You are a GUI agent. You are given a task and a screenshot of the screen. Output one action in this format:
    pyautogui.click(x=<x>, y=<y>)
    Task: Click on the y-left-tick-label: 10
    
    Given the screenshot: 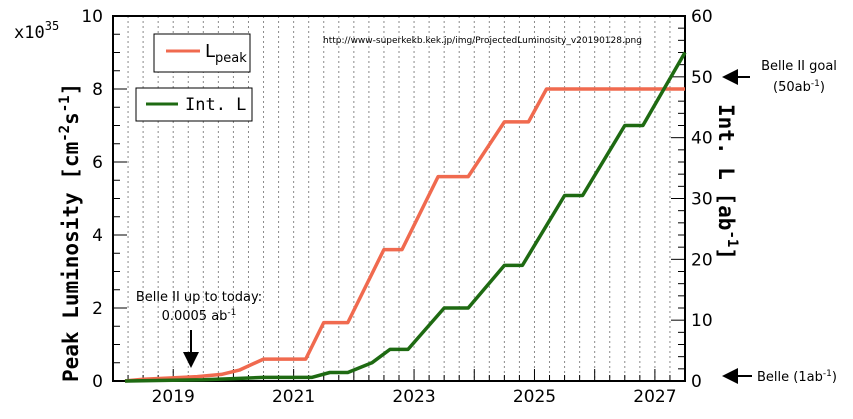 What is the action you would take?
    pyautogui.click(x=92, y=17)
    